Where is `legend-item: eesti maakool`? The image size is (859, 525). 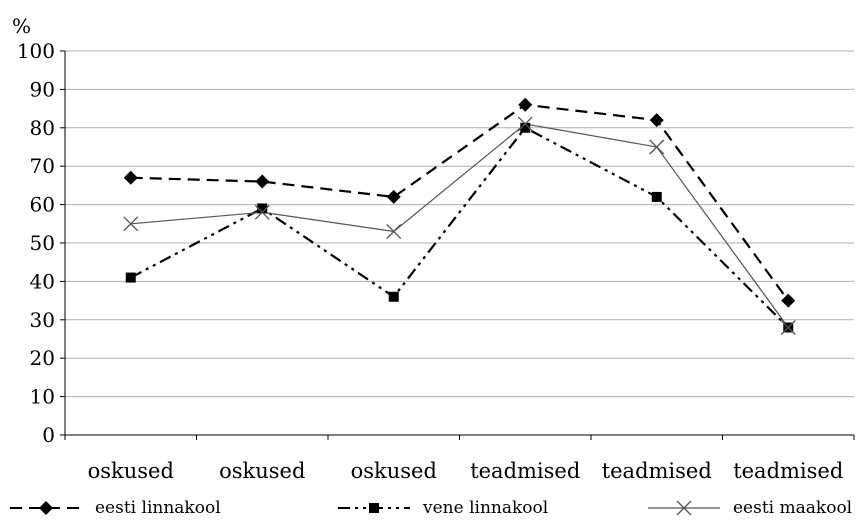 legend-item: eesti maakool is located at coordinates (750, 508).